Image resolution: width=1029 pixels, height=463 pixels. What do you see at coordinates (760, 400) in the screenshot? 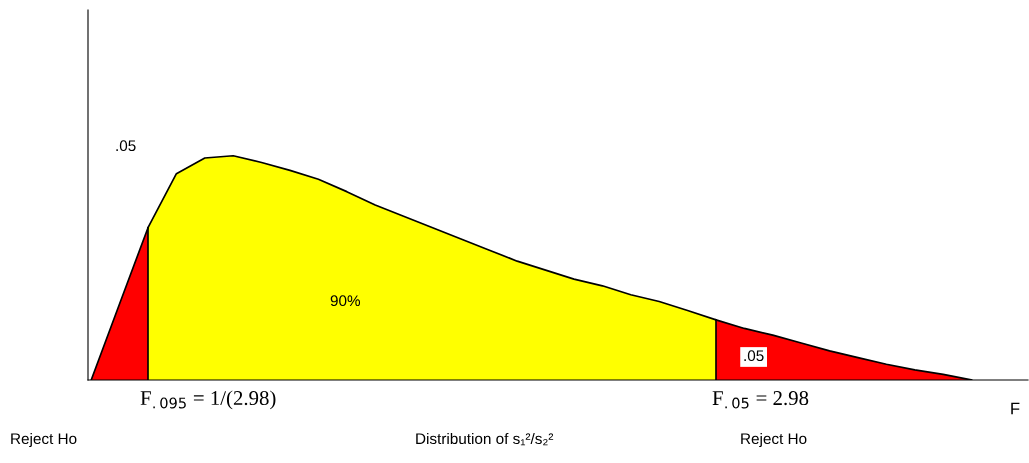
I see `text: F$_{.05}$ = 2.98` at bounding box center [760, 400].